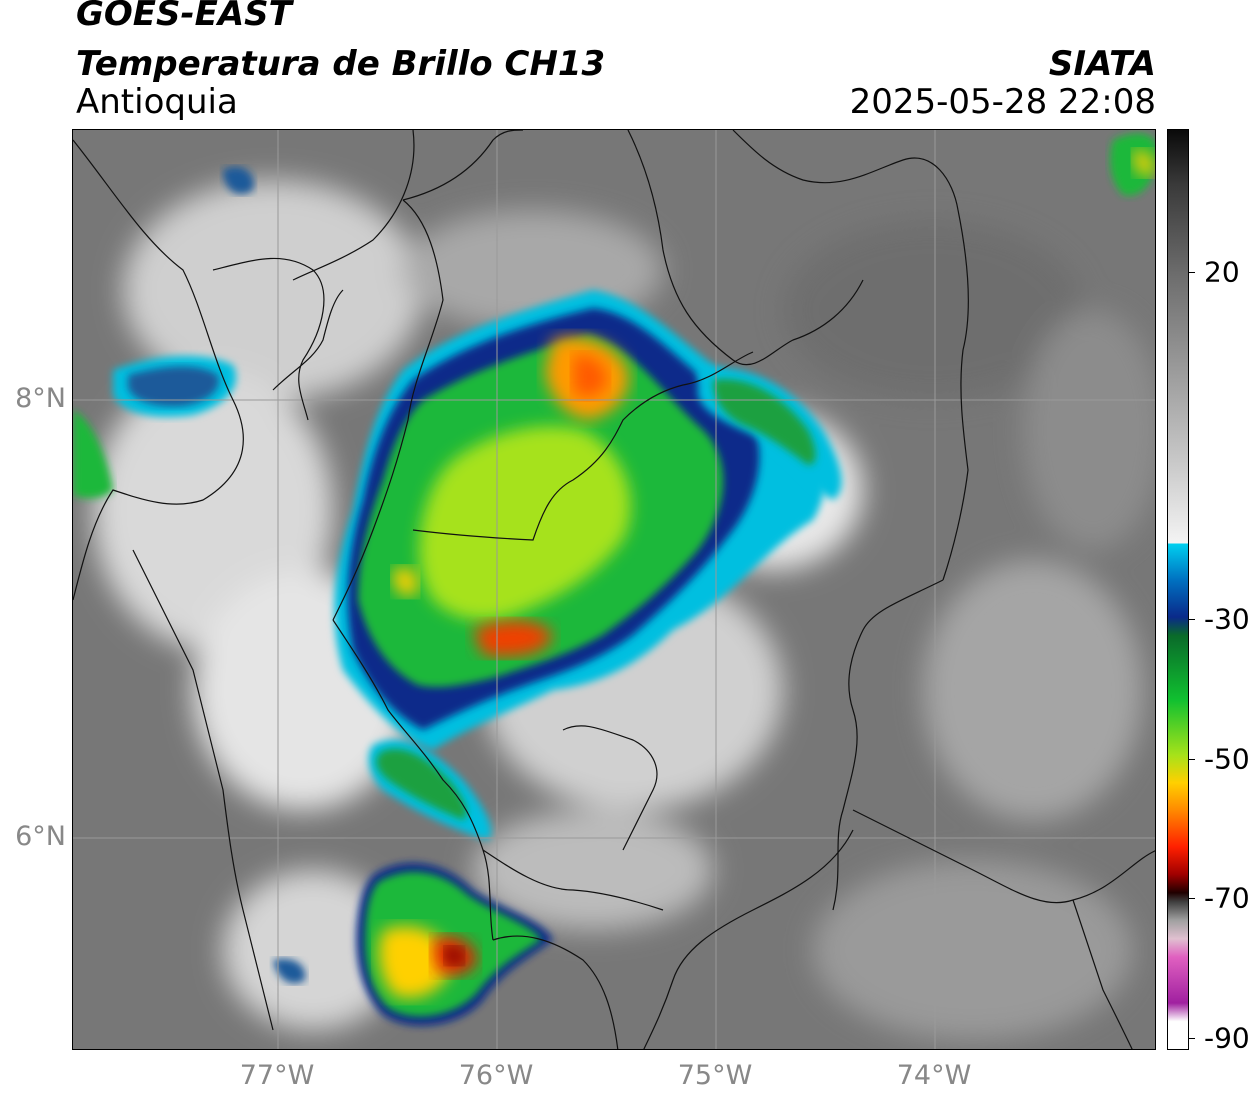  What do you see at coordinates (1002, 102) in the screenshot?
I see `timestamp-label: 2025-05-28 22:08` at bounding box center [1002, 102].